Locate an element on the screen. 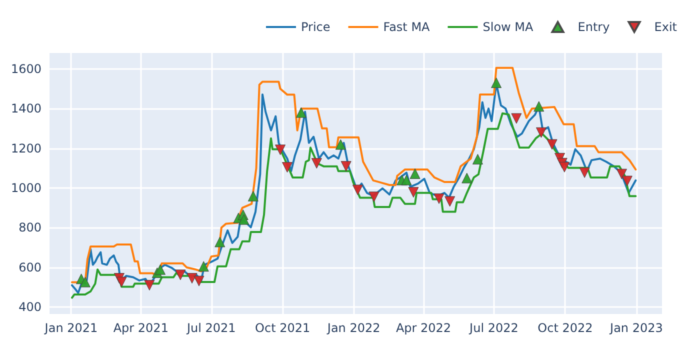  y-tick-label: 1600 is located at coordinates (26, 69).